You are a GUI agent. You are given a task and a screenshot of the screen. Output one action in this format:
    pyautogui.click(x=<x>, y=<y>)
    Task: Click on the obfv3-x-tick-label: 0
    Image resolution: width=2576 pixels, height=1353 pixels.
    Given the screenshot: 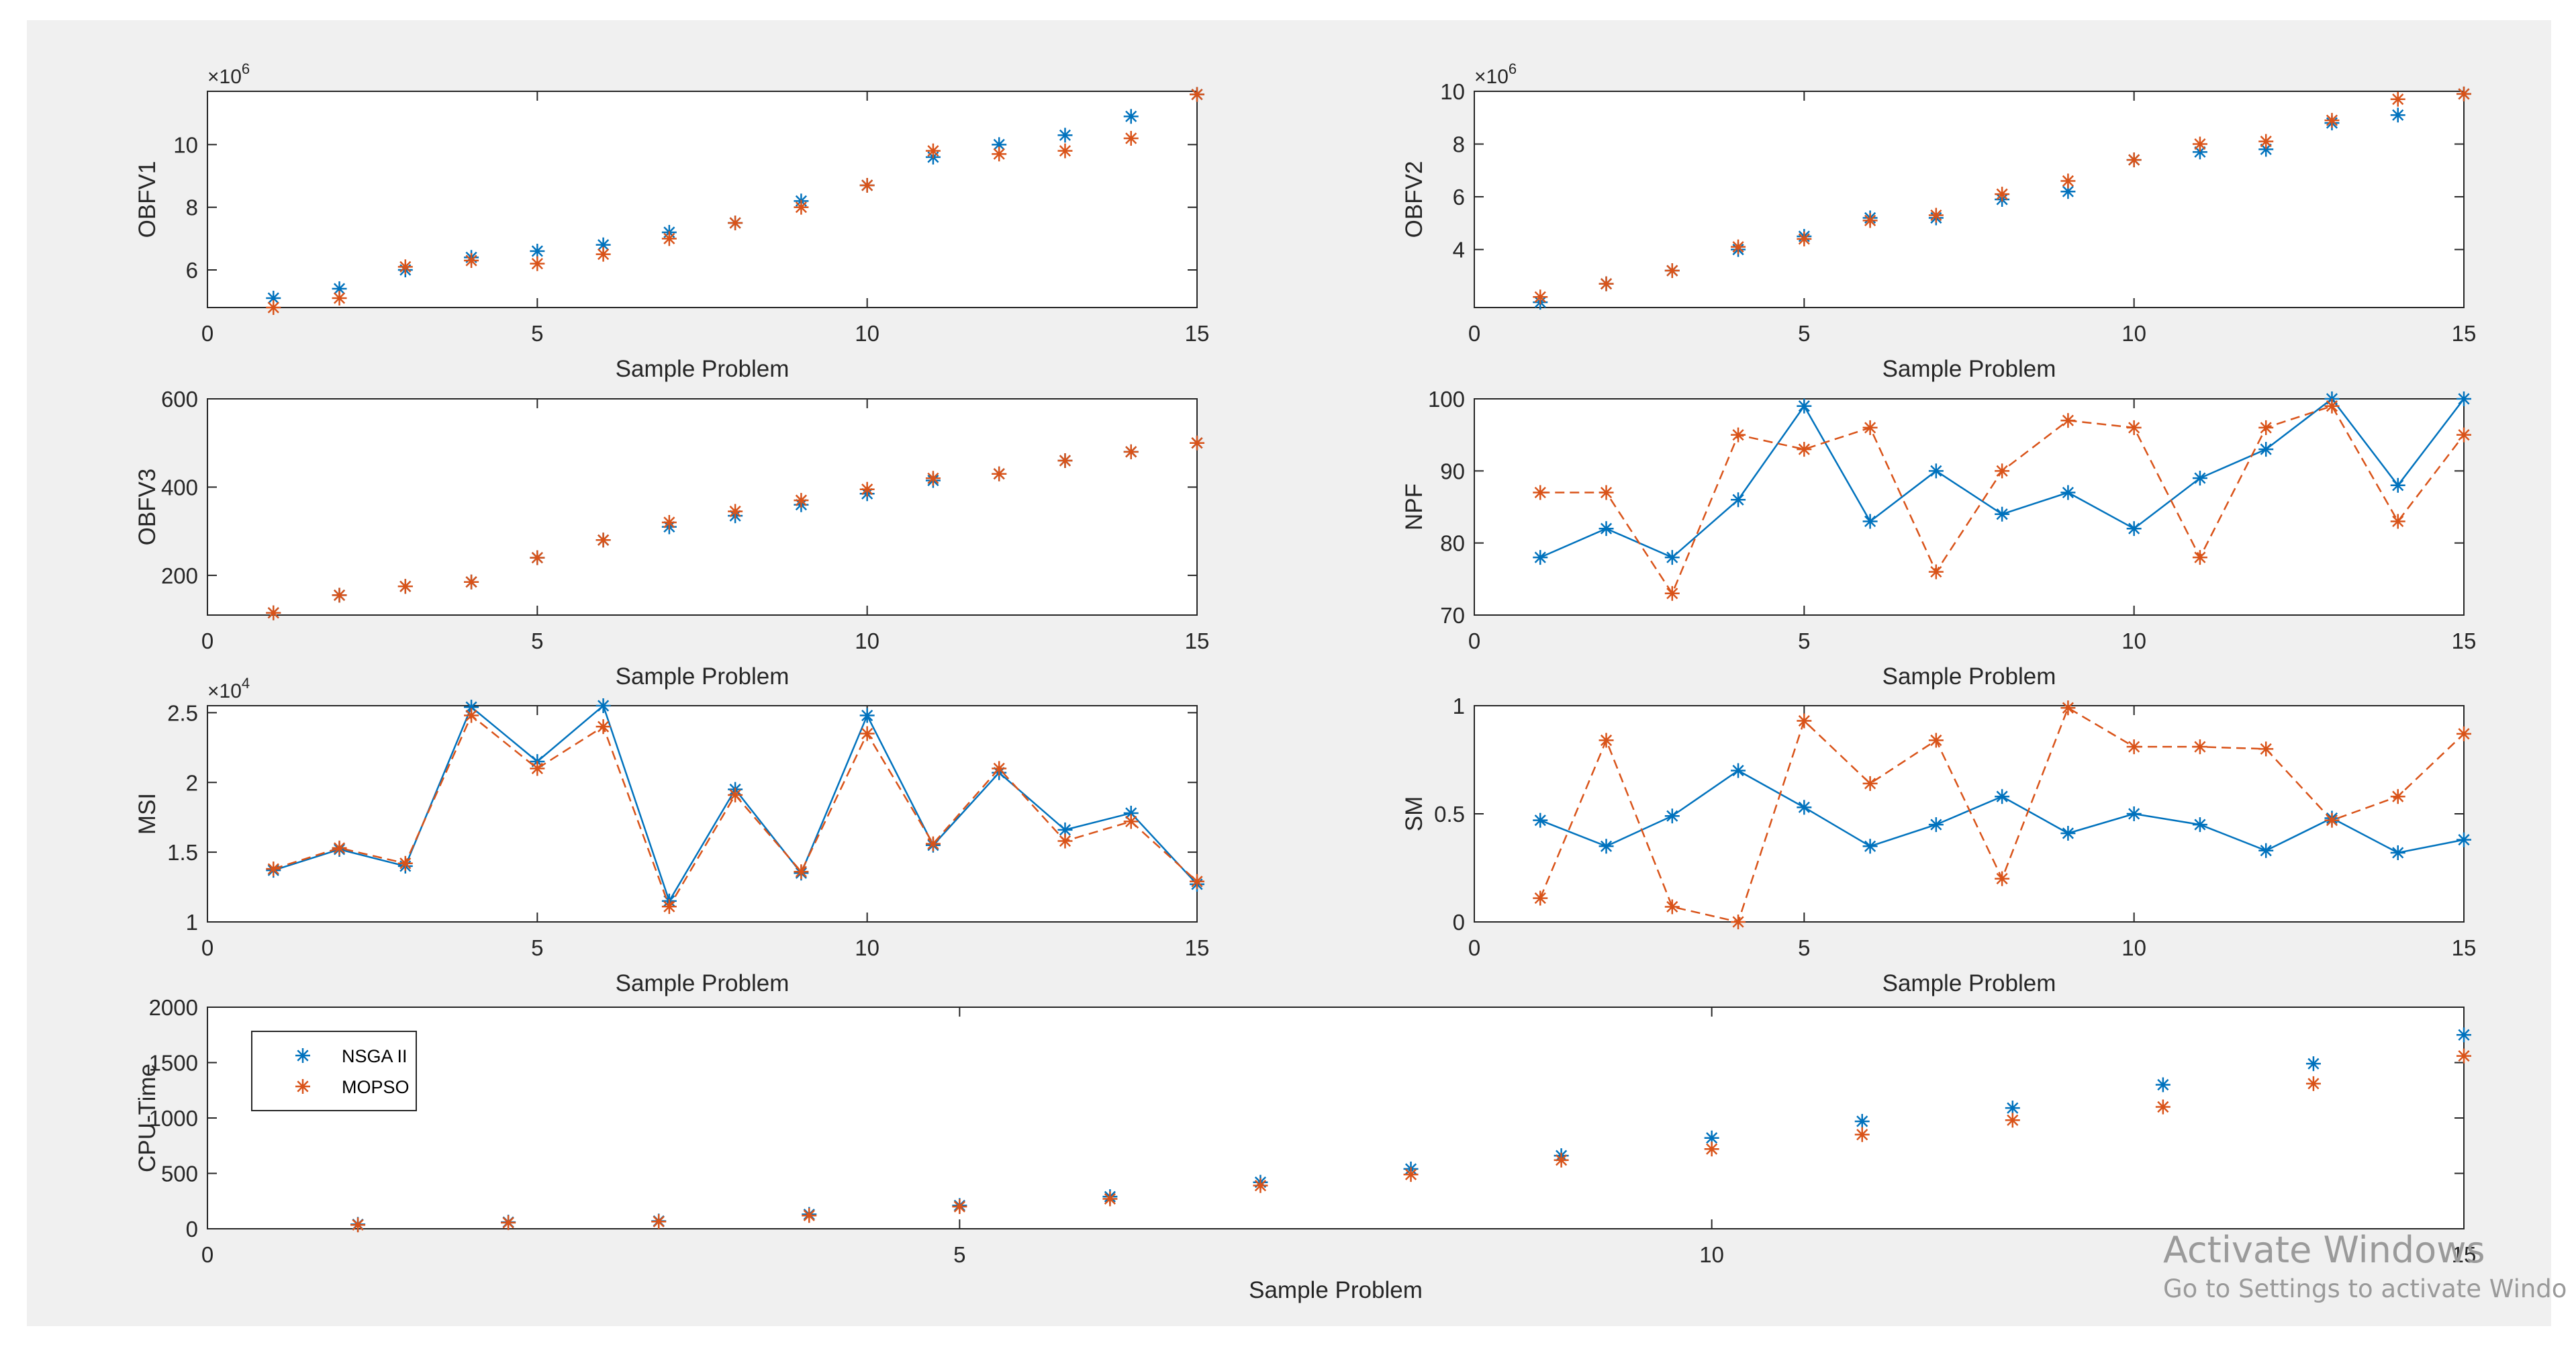 What is the action you would take?
    pyautogui.click(x=207, y=640)
    